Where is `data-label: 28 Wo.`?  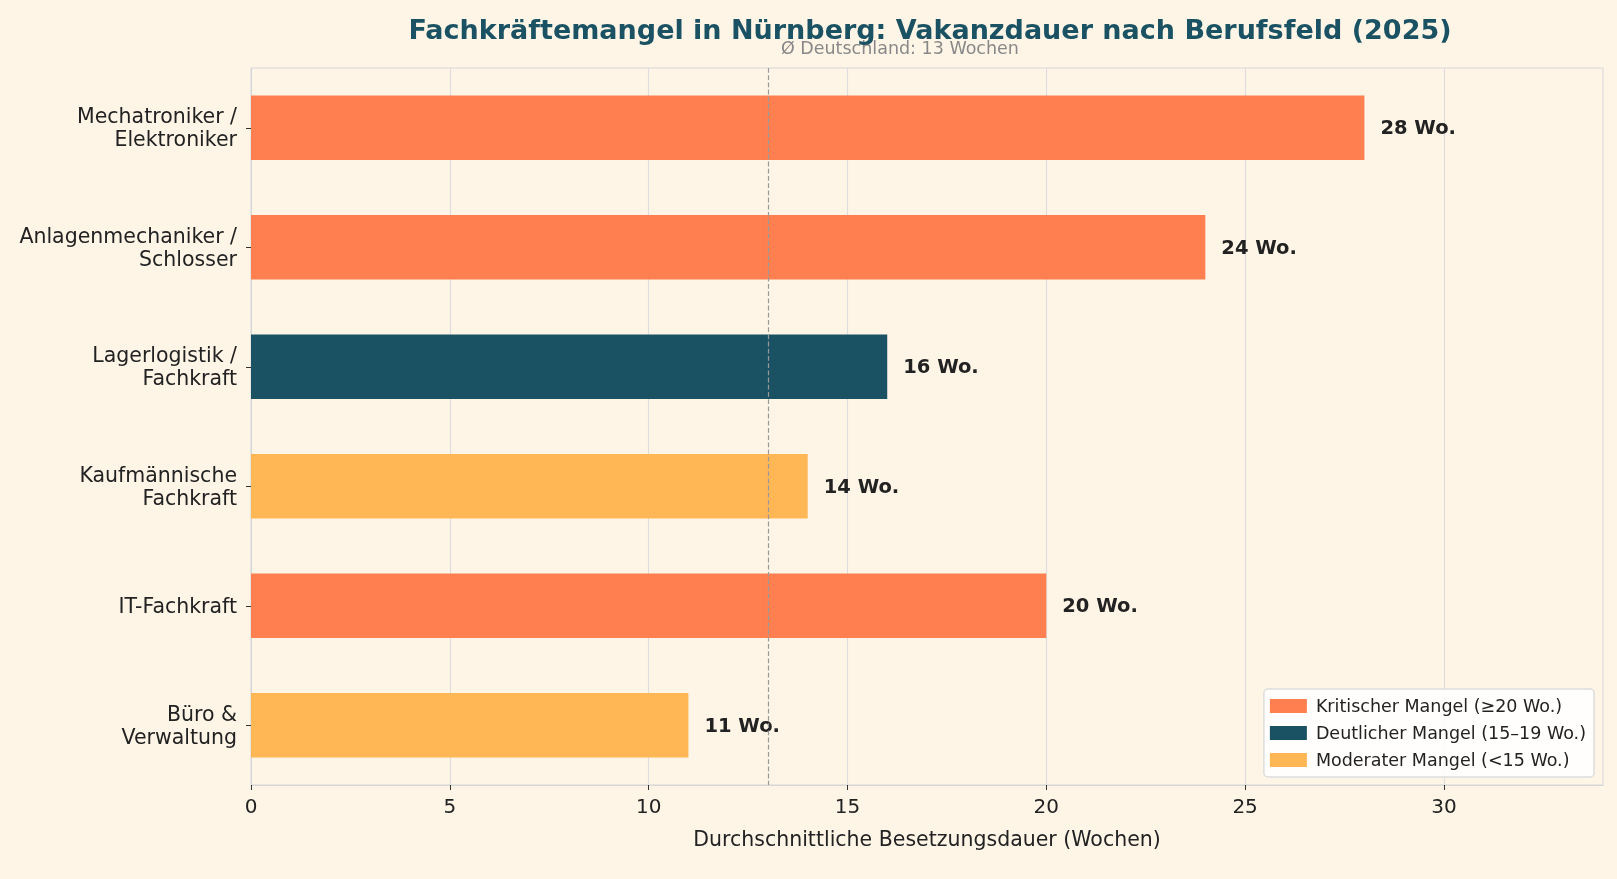 data-label: 28 Wo. is located at coordinates (1418, 128).